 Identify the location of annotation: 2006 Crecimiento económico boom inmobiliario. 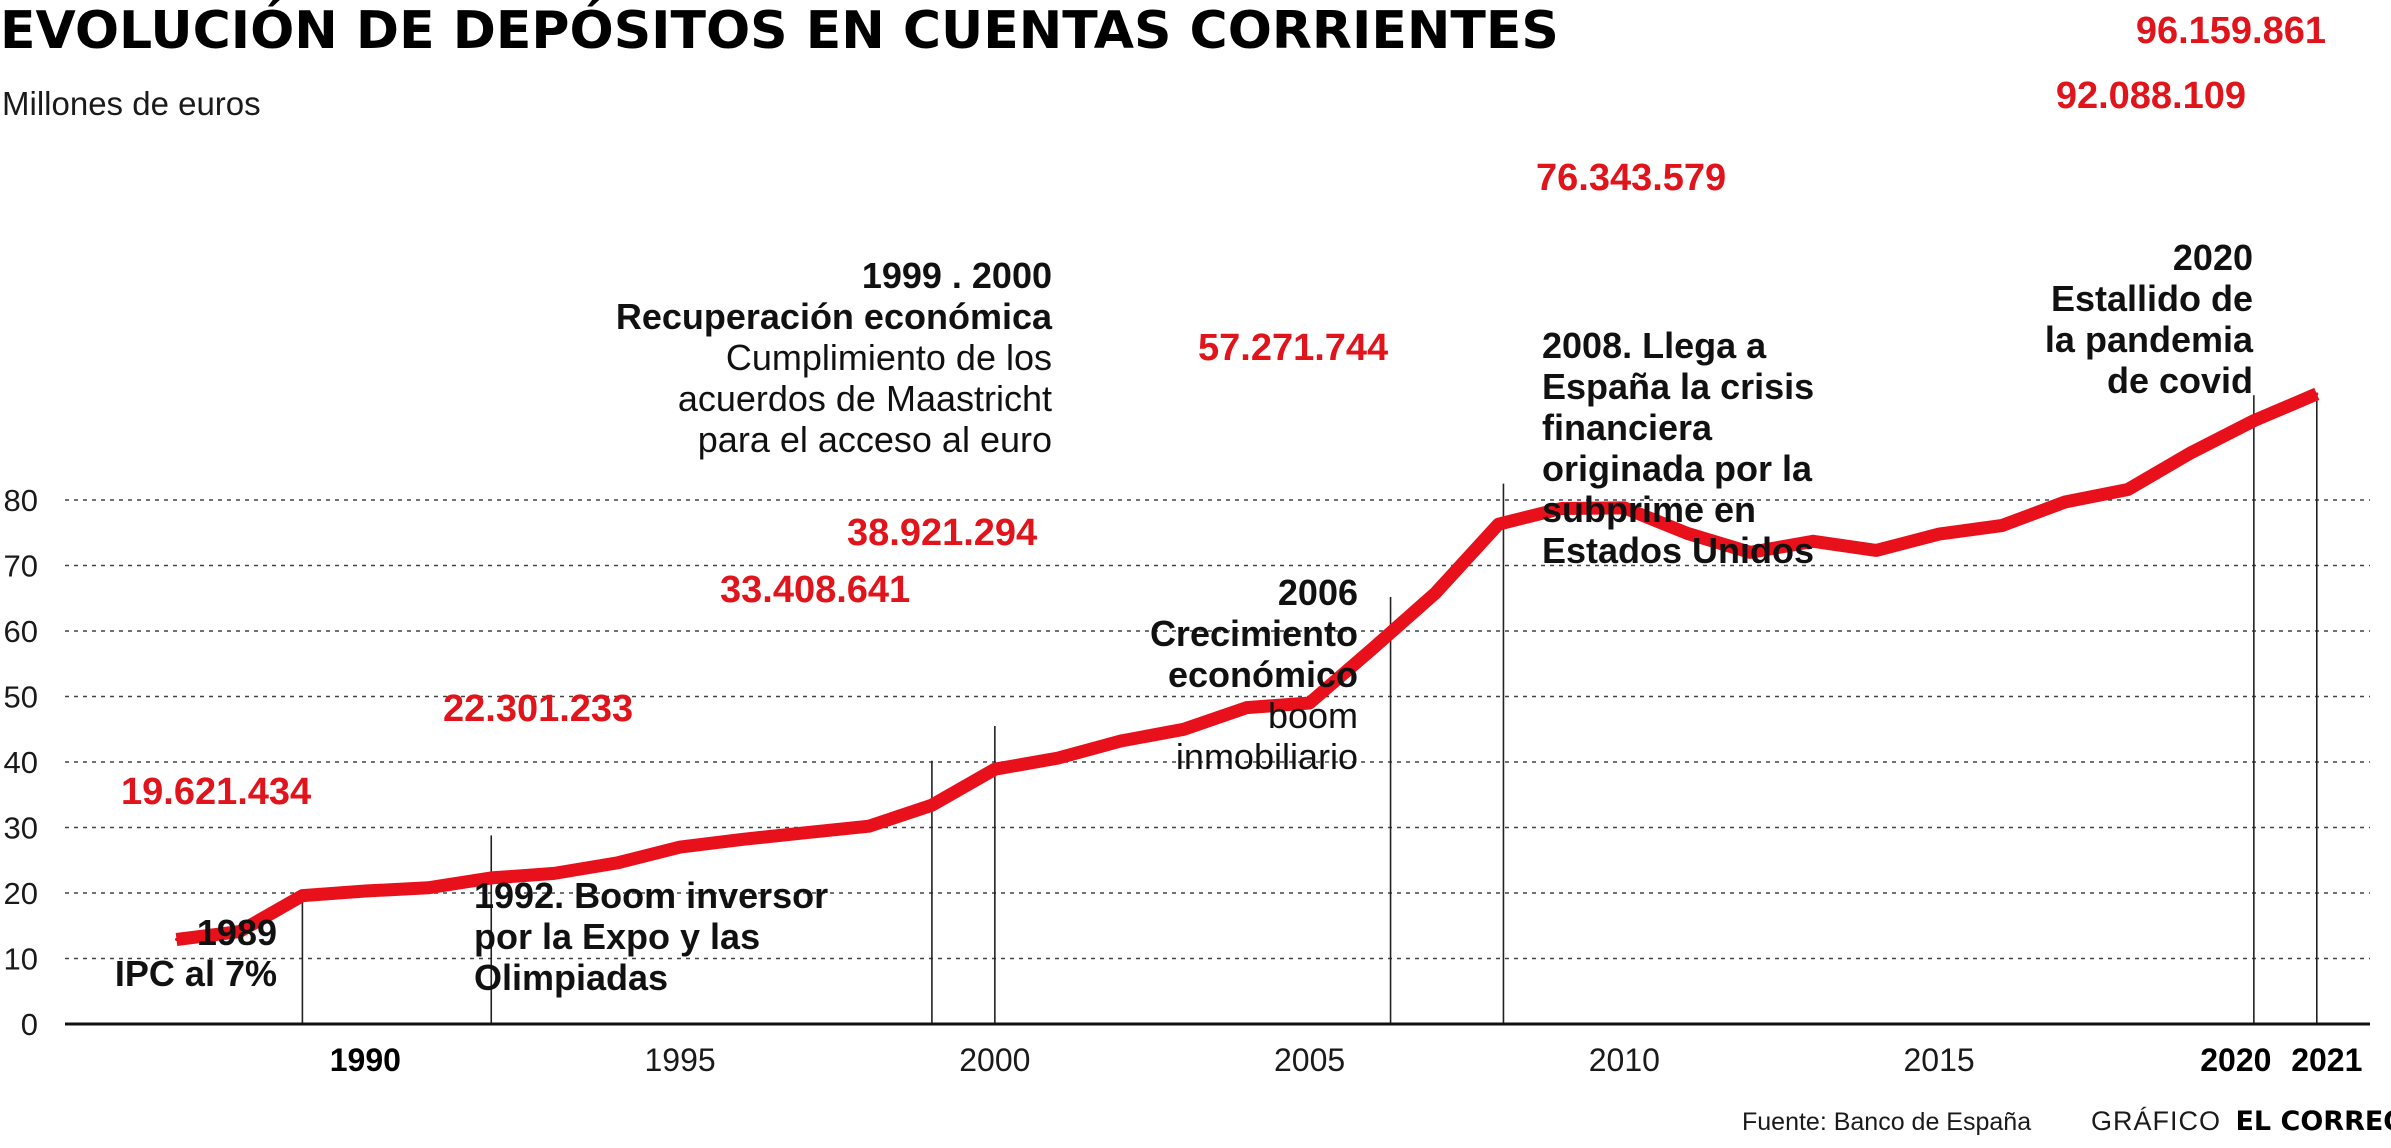
(1254, 674).